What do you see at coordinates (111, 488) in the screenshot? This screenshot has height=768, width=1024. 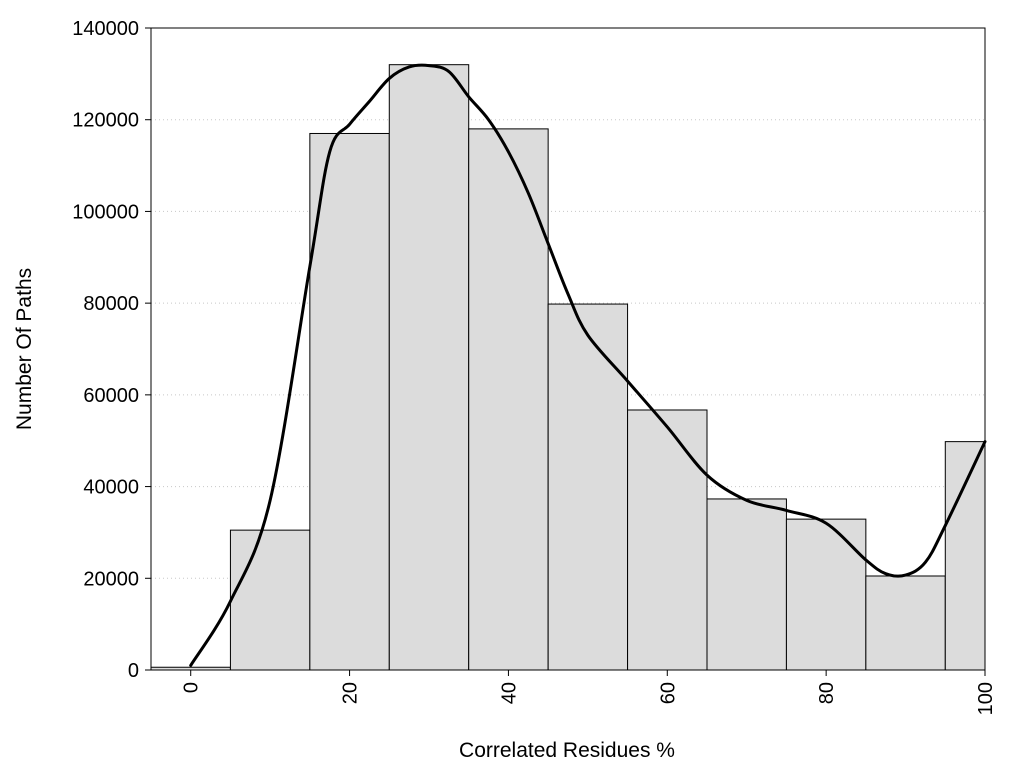 I see `y-tick-label: 40000` at bounding box center [111, 488].